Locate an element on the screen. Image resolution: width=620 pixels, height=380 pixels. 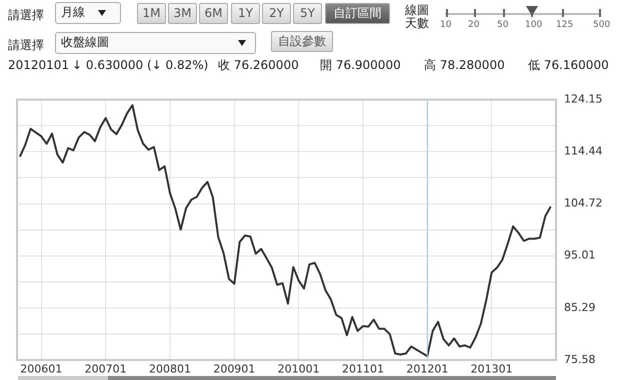
text: 20120101 is located at coordinates (39, 65).